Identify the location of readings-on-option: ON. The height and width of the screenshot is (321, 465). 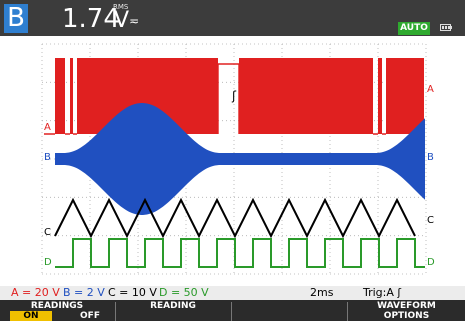
(31, 316).